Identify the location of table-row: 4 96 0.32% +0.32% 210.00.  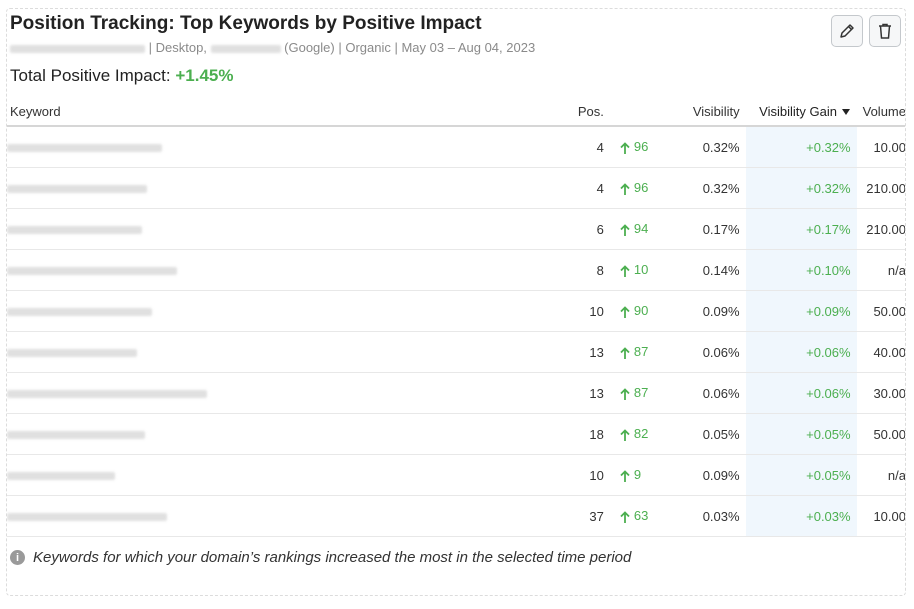
(456, 188).